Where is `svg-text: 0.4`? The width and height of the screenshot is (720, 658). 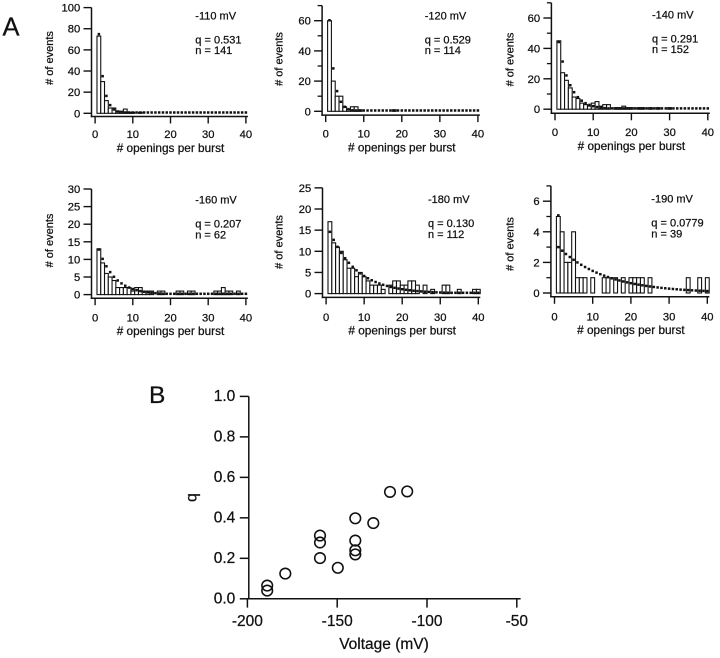
svg-text: 0.4 is located at coordinates (225, 517).